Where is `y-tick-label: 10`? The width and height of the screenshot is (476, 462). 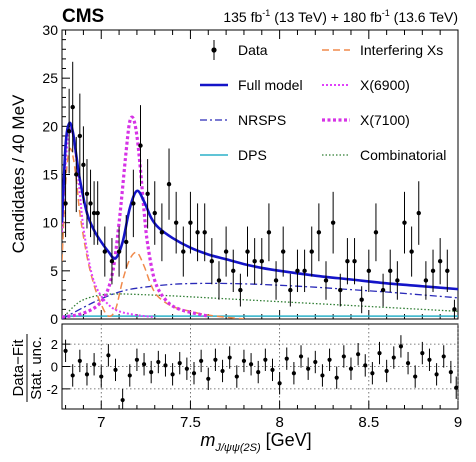 y-tick-label: 10 is located at coordinates (50, 223).